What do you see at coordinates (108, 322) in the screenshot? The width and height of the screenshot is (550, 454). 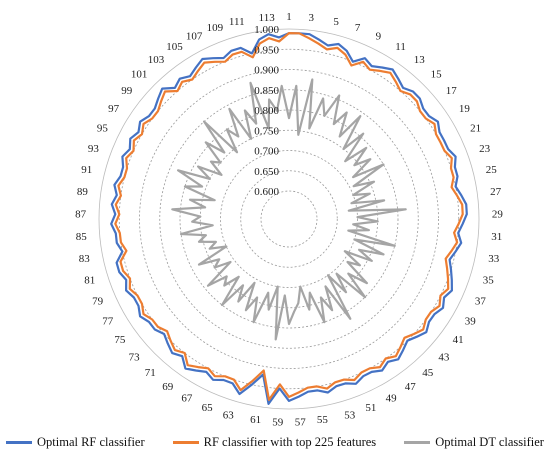 I see `spoke-label: 77` at bounding box center [108, 322].